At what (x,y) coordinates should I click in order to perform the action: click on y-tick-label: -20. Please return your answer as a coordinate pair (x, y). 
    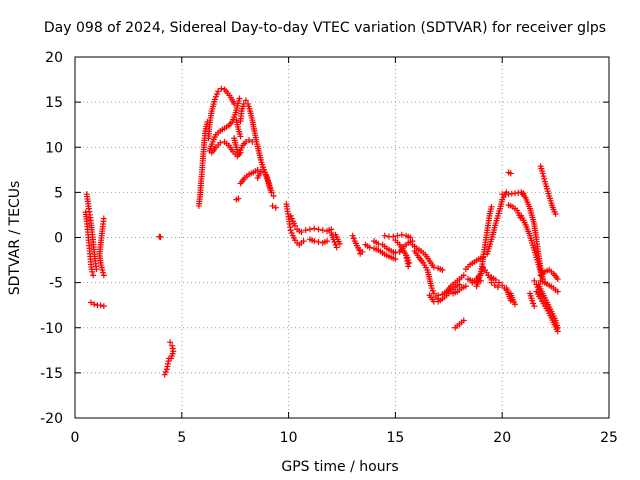
    Looking at the image, I should click on (51, 419).